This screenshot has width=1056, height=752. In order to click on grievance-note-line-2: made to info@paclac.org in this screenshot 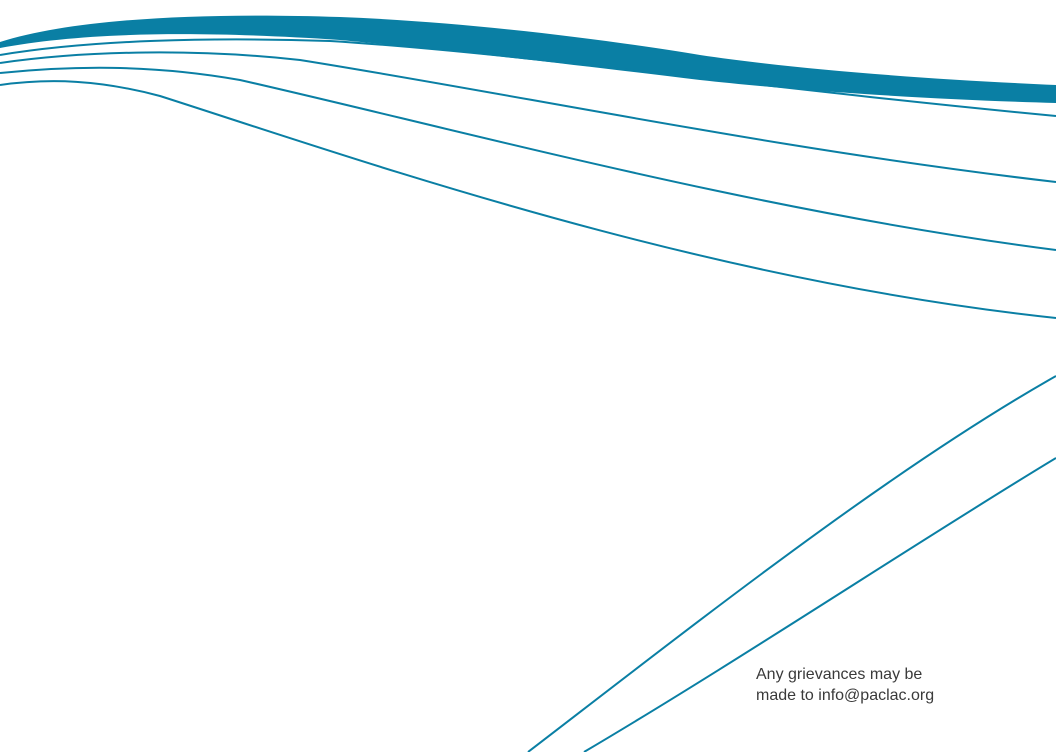, I will do `click(845, 695)`.